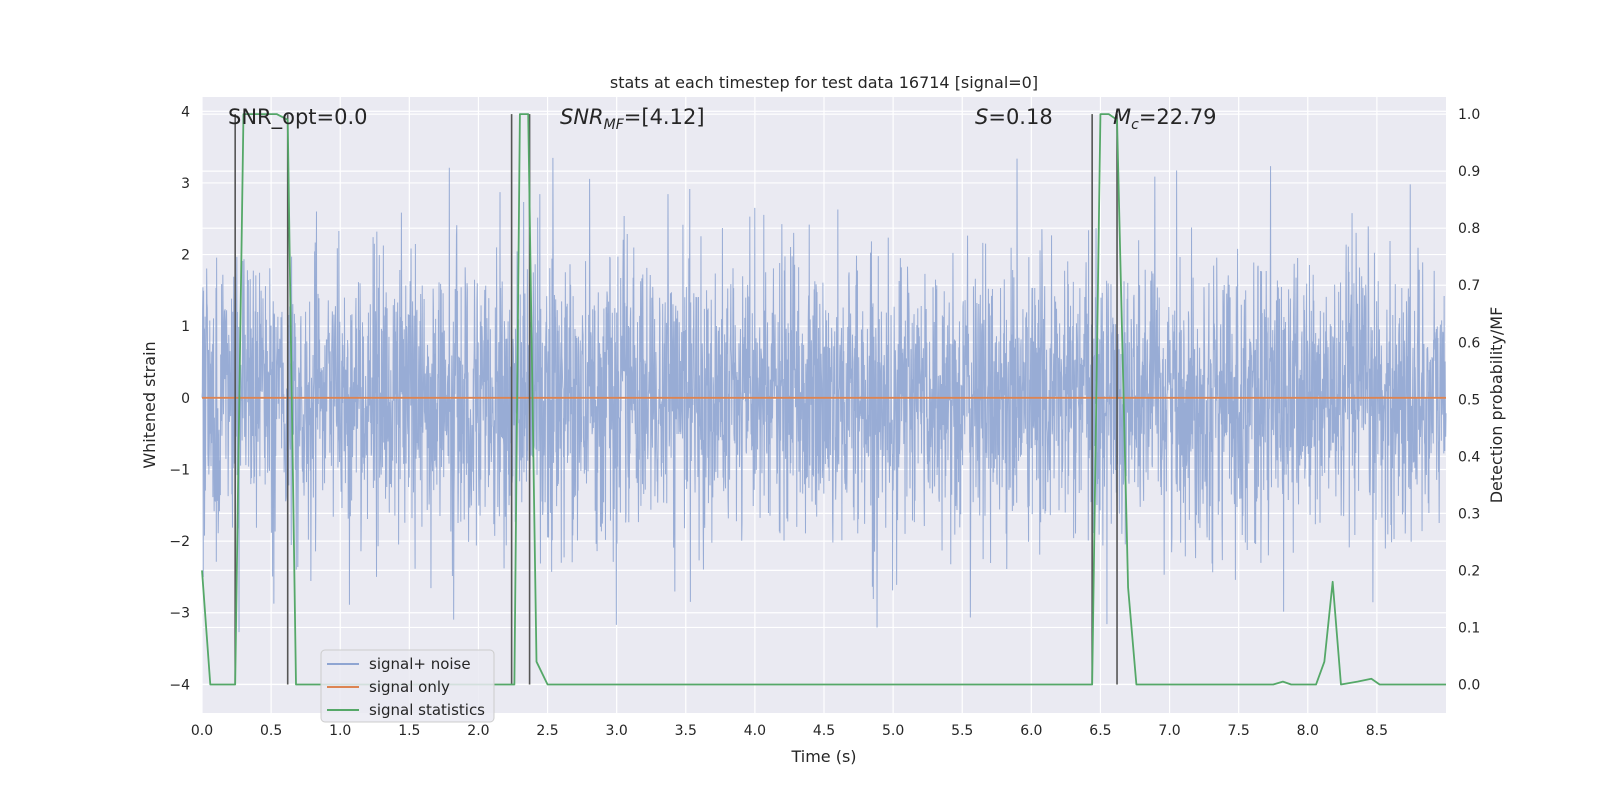 This screenshot has height=804, width=1600. I want to click on annotation-s: S=0.18, so click(1014, 117).